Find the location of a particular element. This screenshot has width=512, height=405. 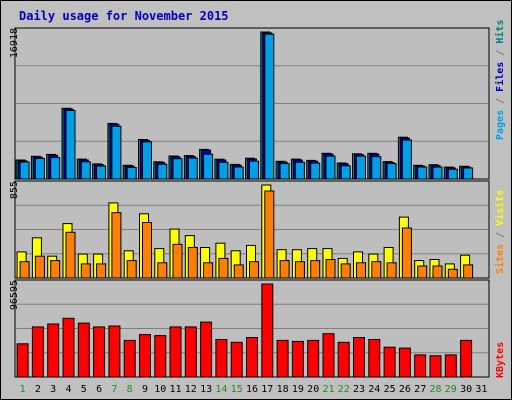

x-tick-label-1: 1 is located at coordinates (23, 389).